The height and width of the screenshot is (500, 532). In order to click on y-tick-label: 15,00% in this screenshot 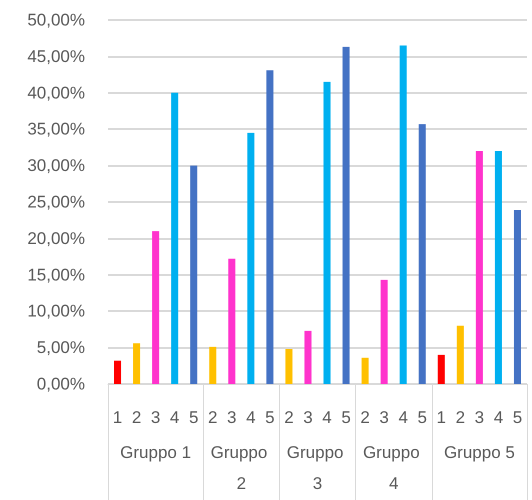, I will do `click(56, 274)`.